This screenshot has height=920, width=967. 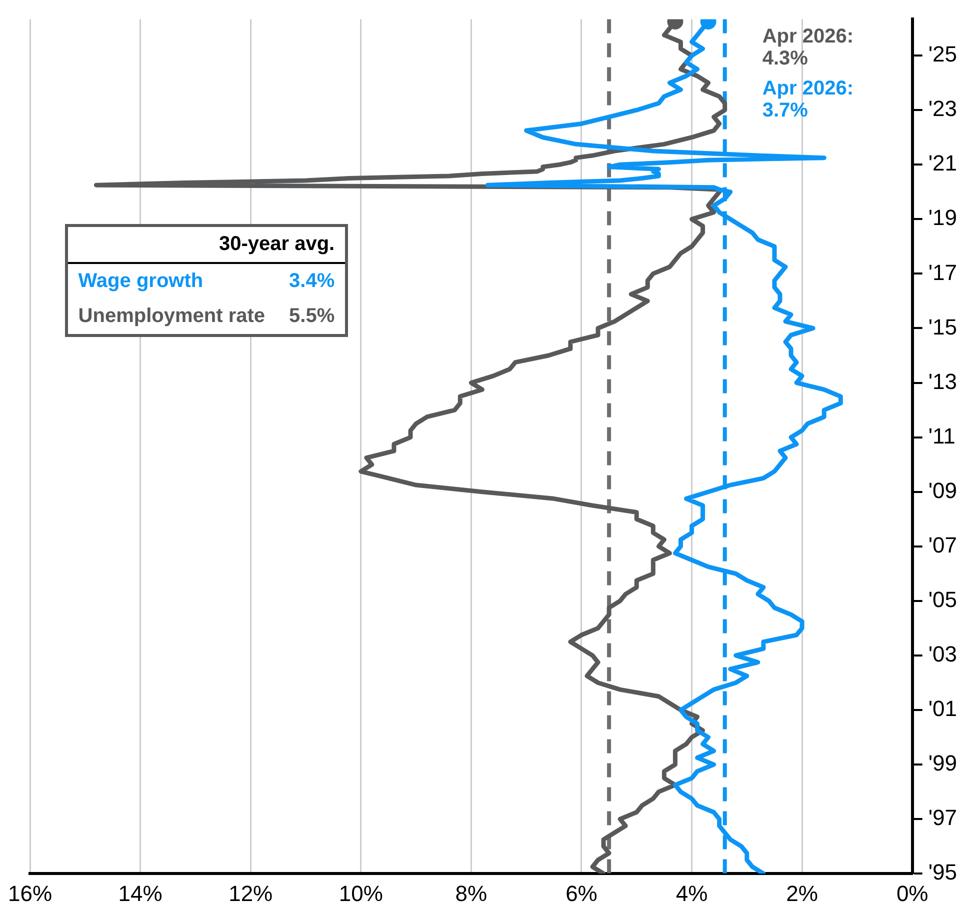 What do you see at coordinates (360, 893) in the screenshot?
I see `x-tick-label: 10%` at bounding box center [360, 893].